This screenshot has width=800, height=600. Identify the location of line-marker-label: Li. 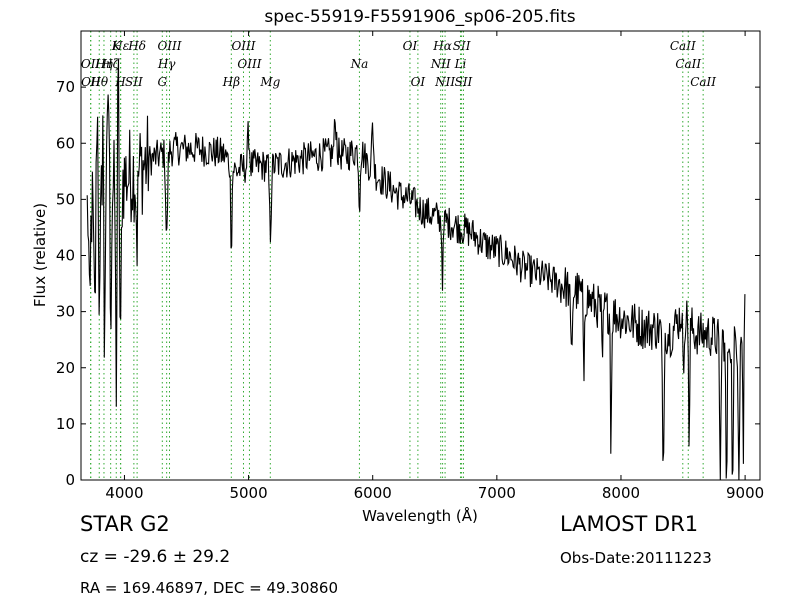
(460, 64).